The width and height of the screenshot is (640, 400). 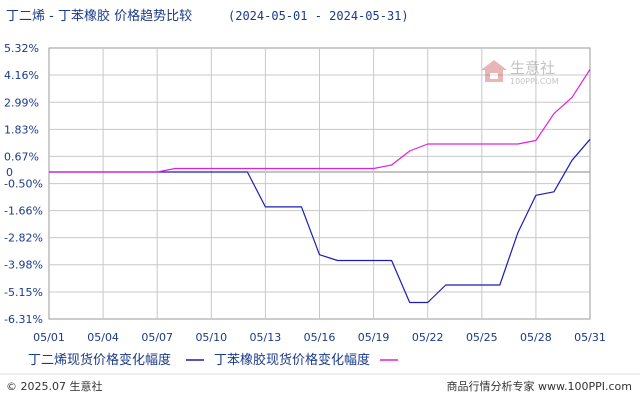 What do you see at coordinates (9, 172) in the screenshot?
I see `y-tick-label: 0` at bounding box center [9, 172].